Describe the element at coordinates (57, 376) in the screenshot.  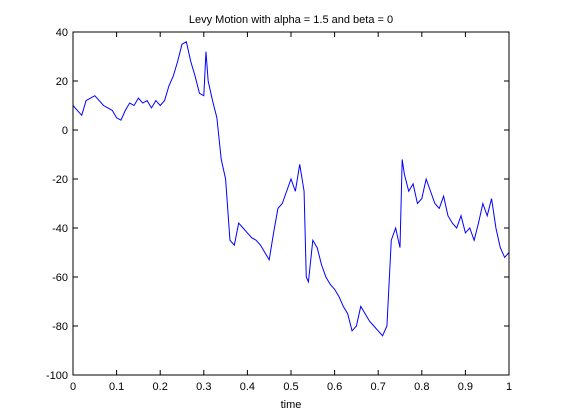
I see `y-tick-label: -100` at that location.